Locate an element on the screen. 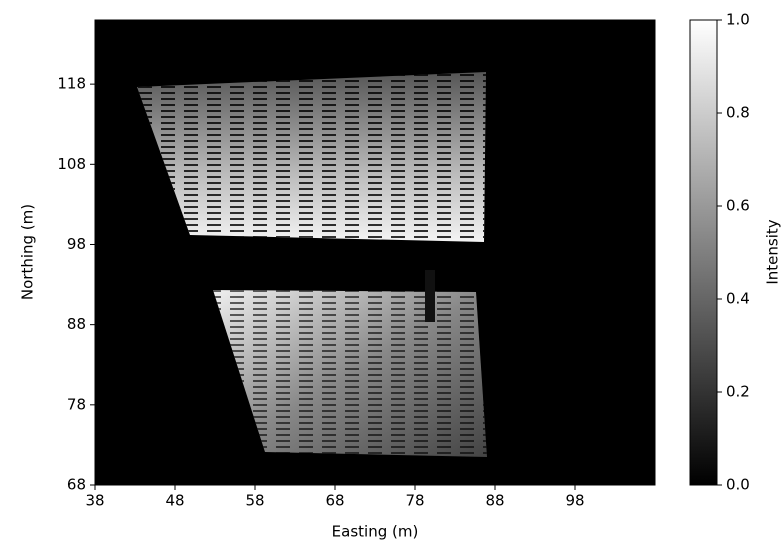 The height and width of the screenshot is (542, 784). y-tick-label: 118 is located at coordinates (71, 84).